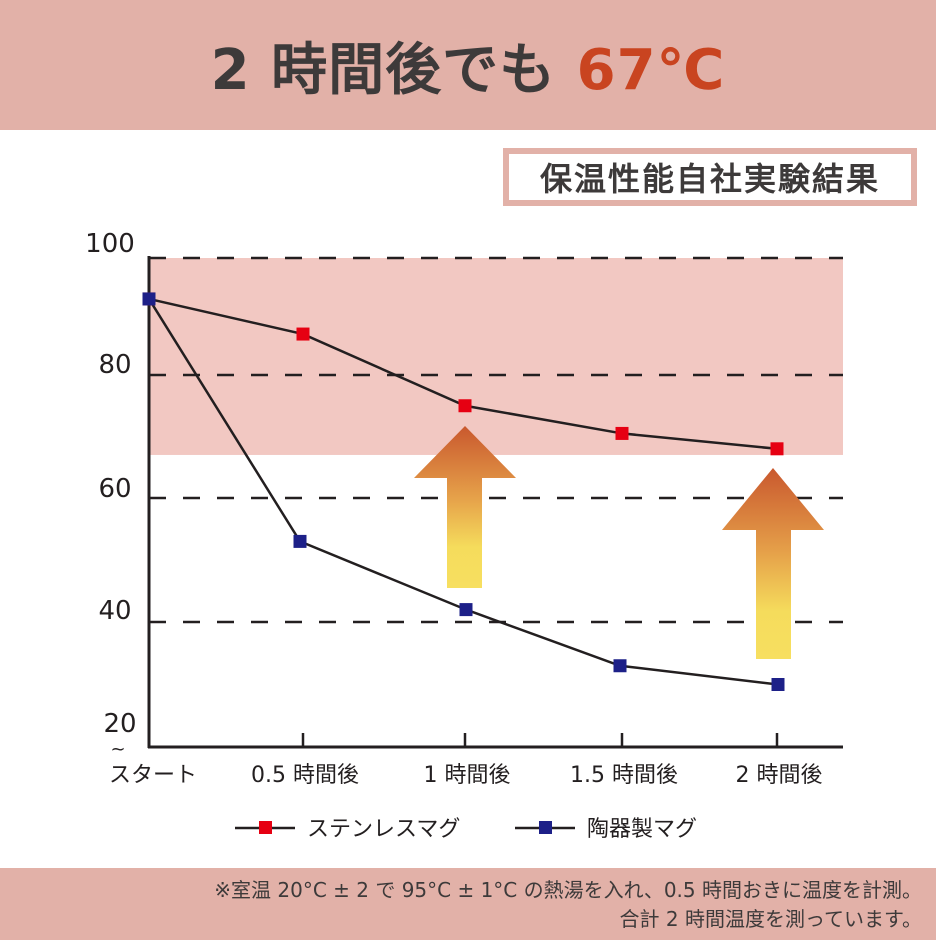 The width and height of the screenshot is (936, 940). What do you see at coordinates (642, 829) in the screenshot?
I see `legend-label: 陶器製マグ` at bounding box center [642, 829].